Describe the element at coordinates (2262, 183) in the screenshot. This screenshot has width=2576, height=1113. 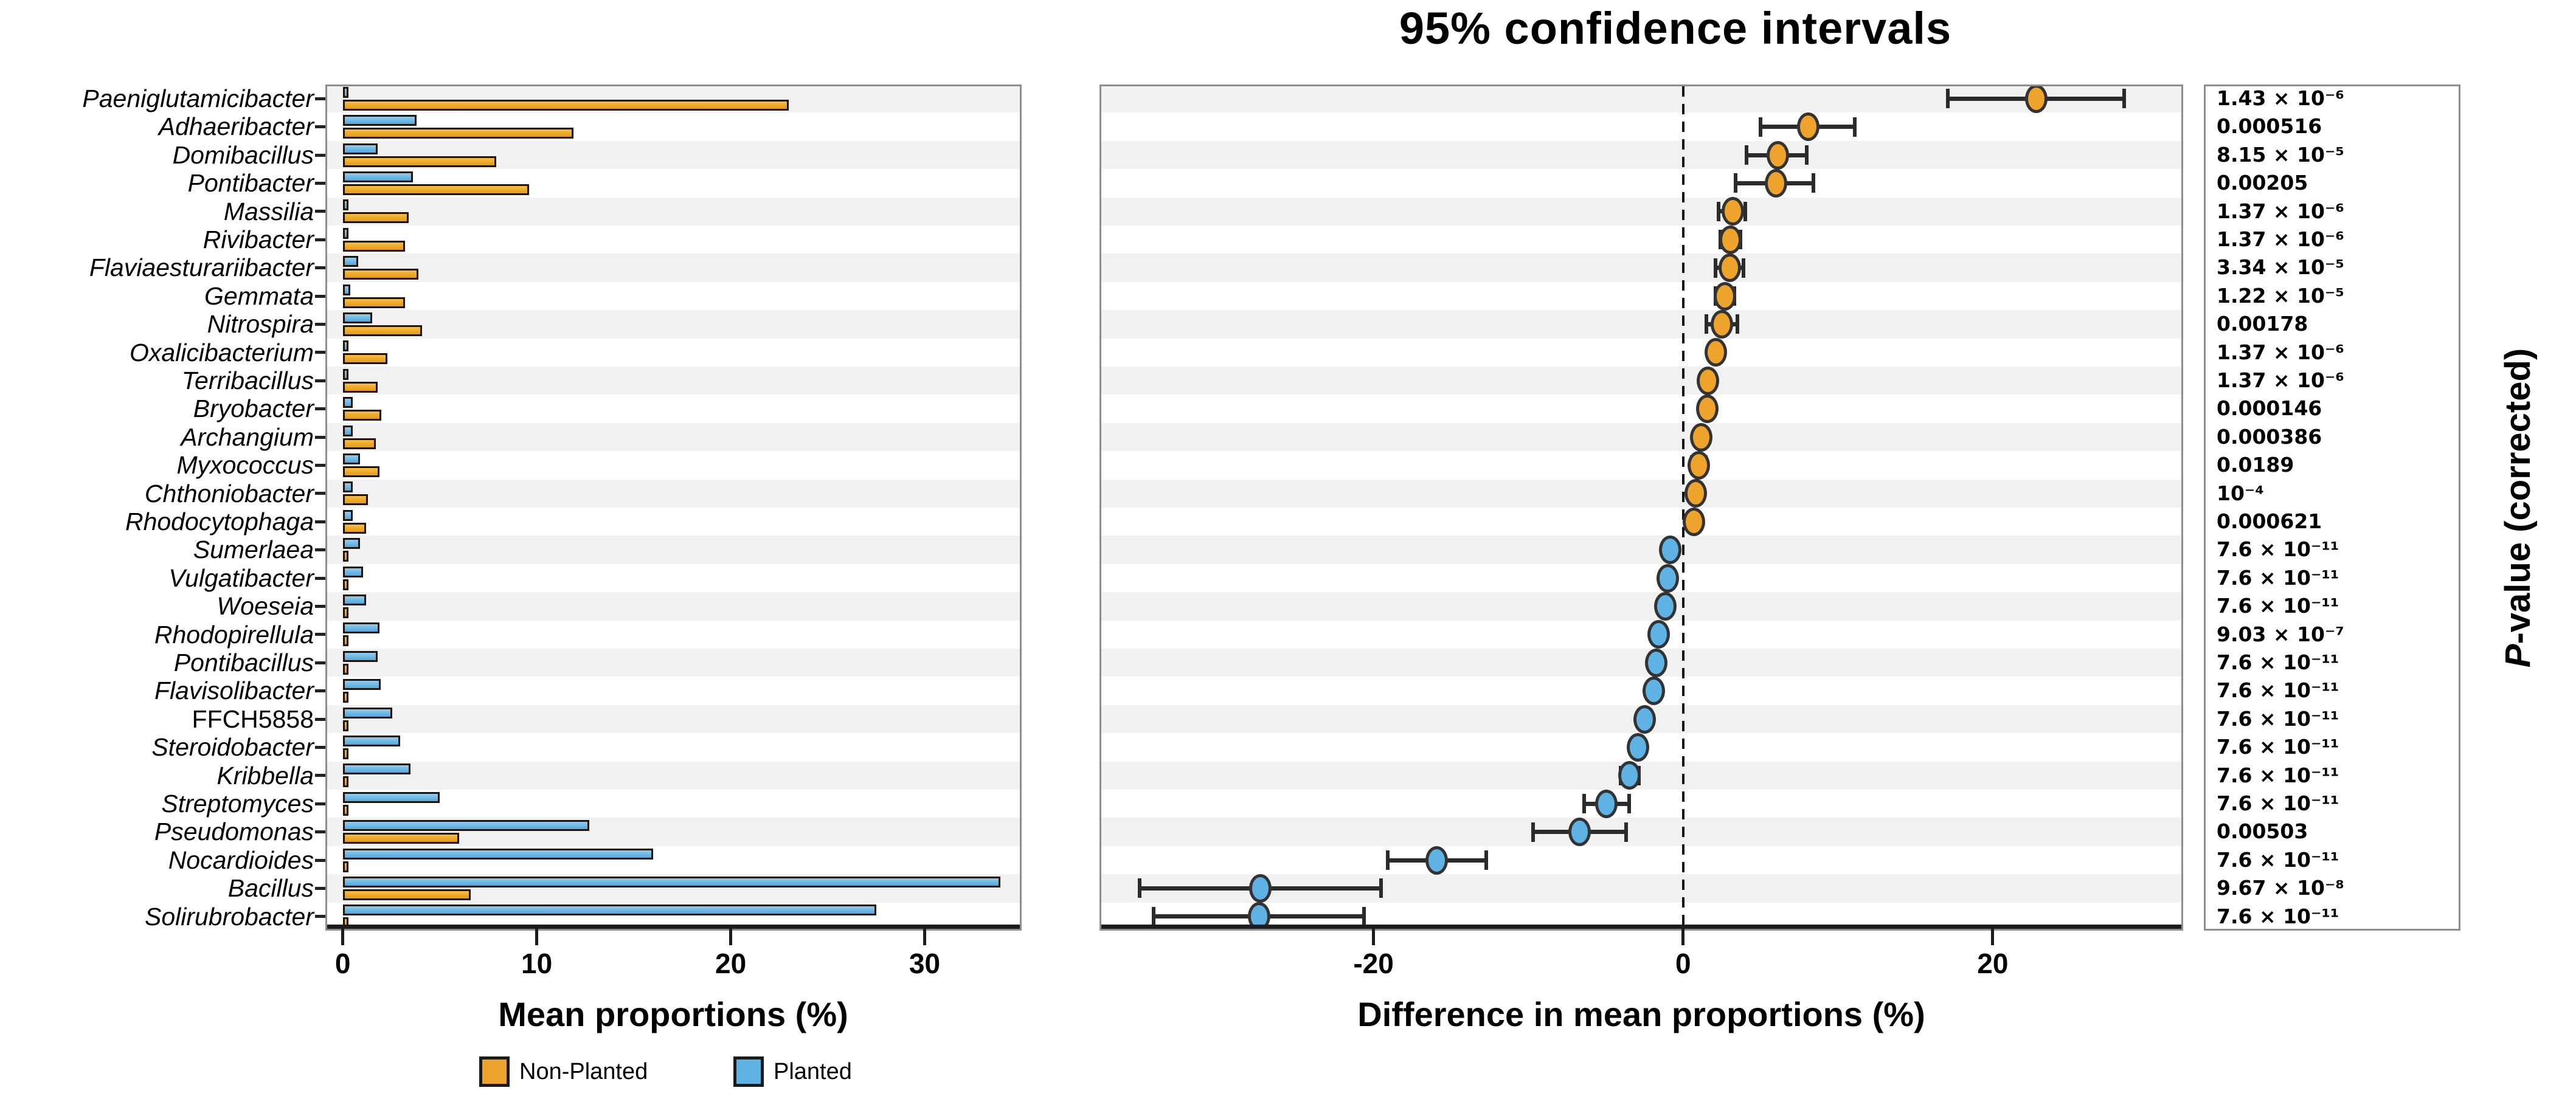
I see `p-value: 0.00205` at that location.